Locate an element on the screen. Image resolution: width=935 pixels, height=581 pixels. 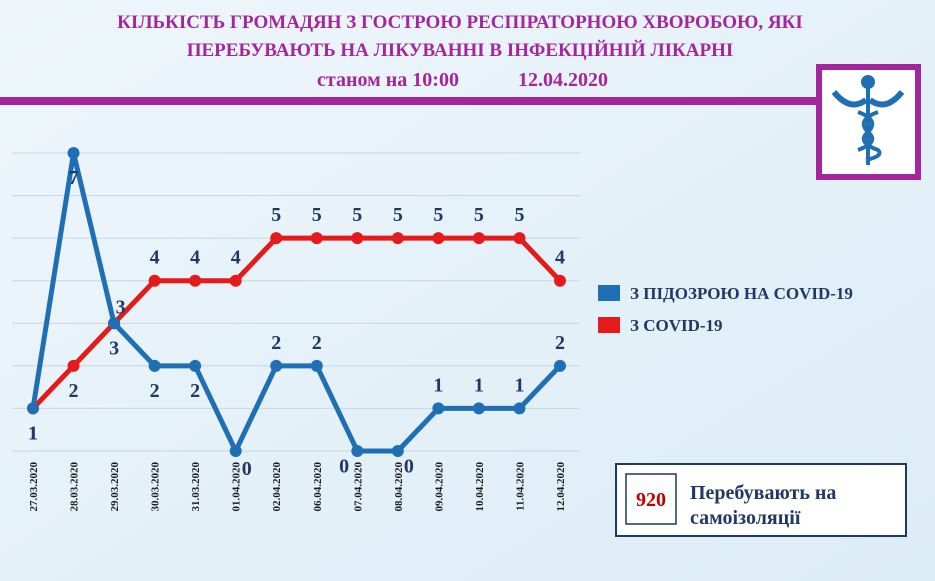
x-tick-label: 08.04.2020 is located at coordinates (399, 487).